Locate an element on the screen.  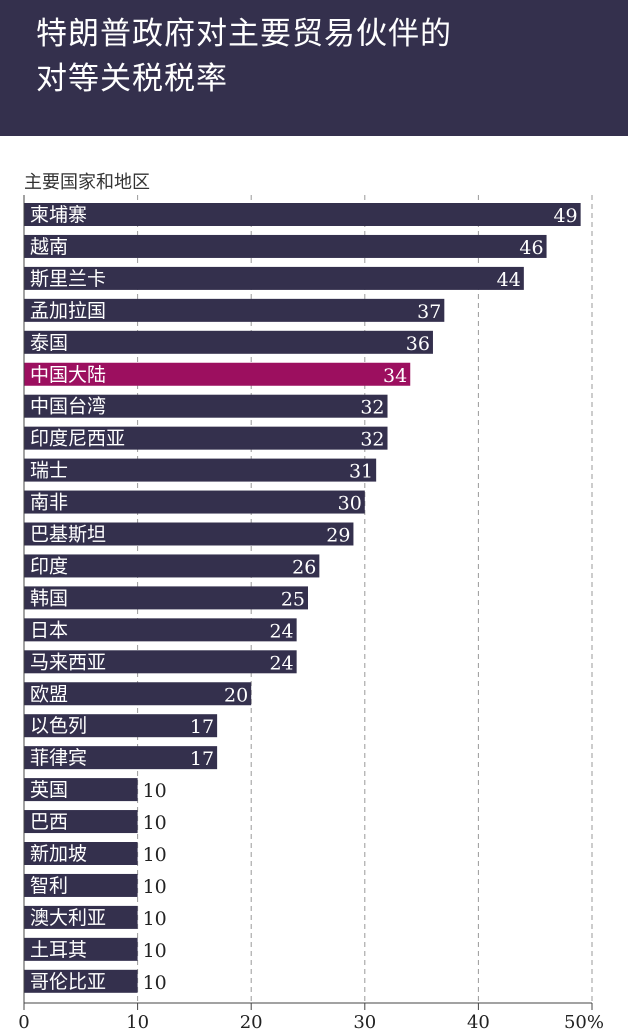
category-label: 中国台湾 is located at coordinates (68, 407).